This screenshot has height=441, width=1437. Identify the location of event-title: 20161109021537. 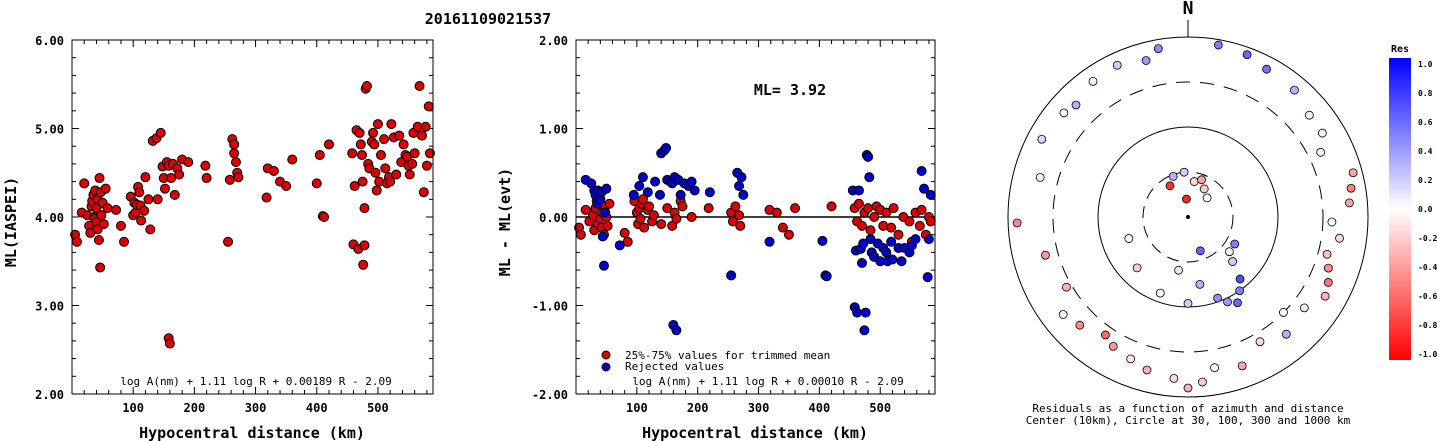
(488, 19).